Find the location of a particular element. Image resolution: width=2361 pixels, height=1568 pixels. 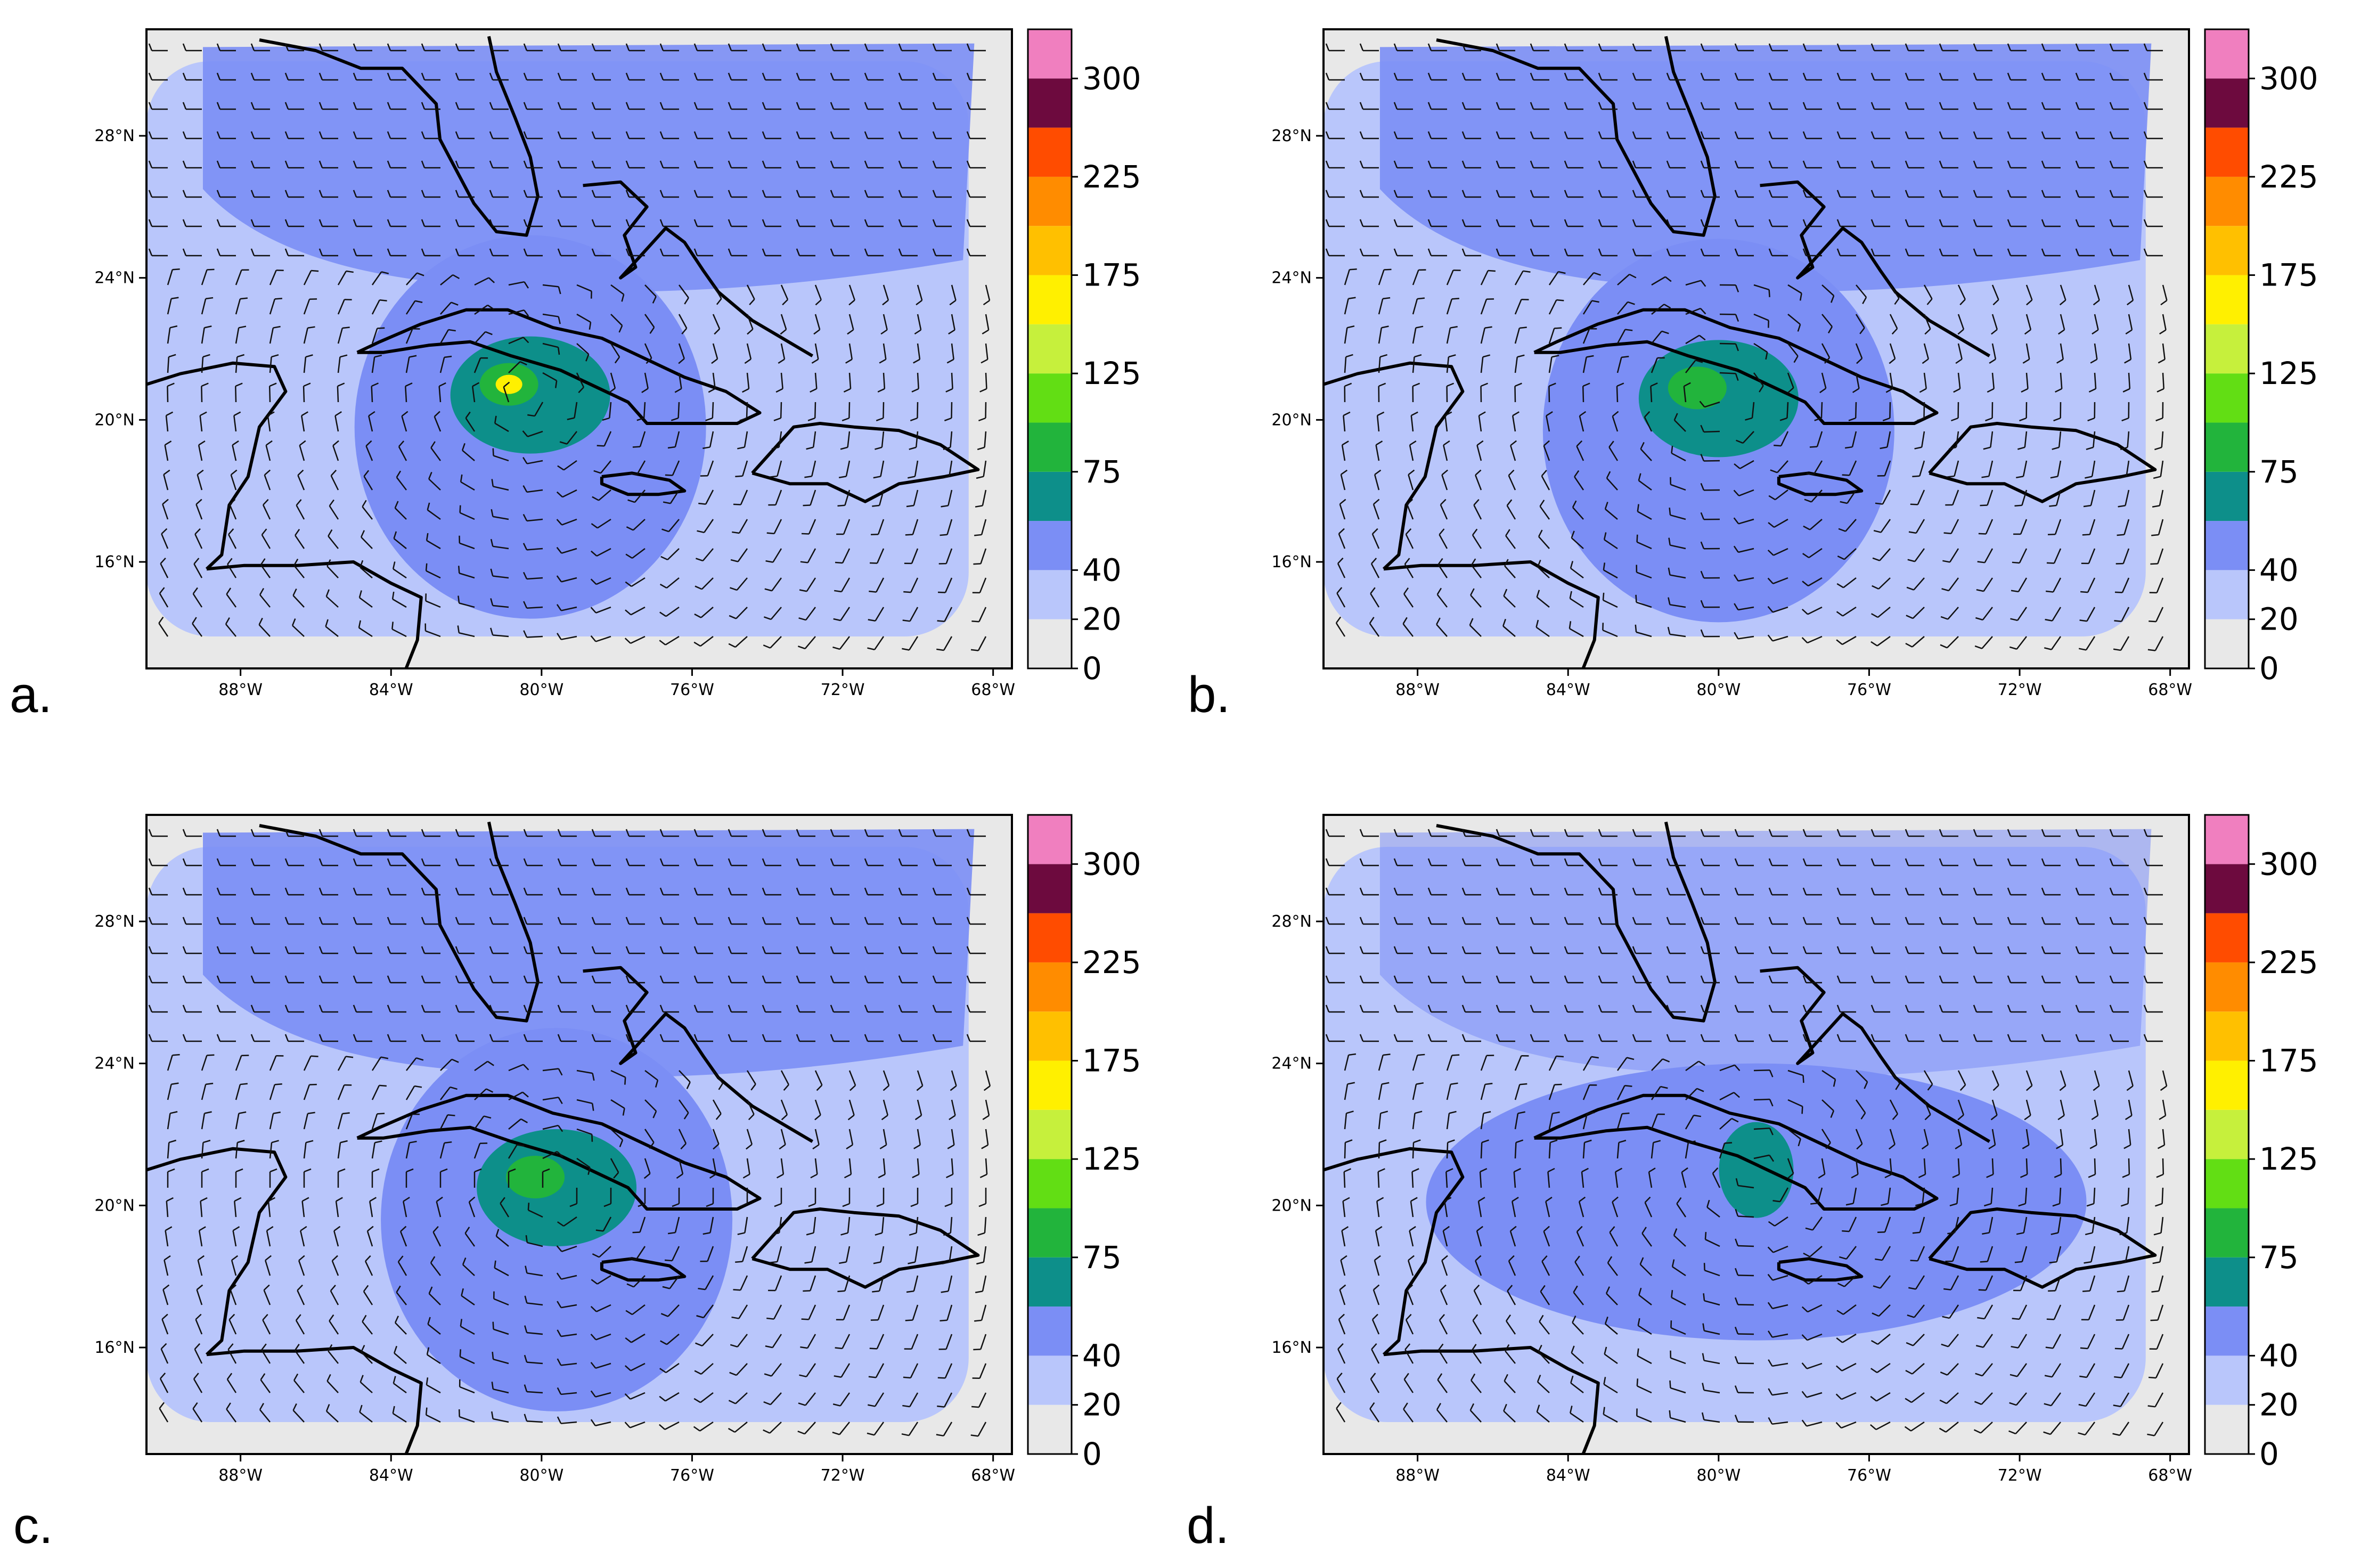

lon-tick-label: 88°W is located at coordinates (1417, 690).